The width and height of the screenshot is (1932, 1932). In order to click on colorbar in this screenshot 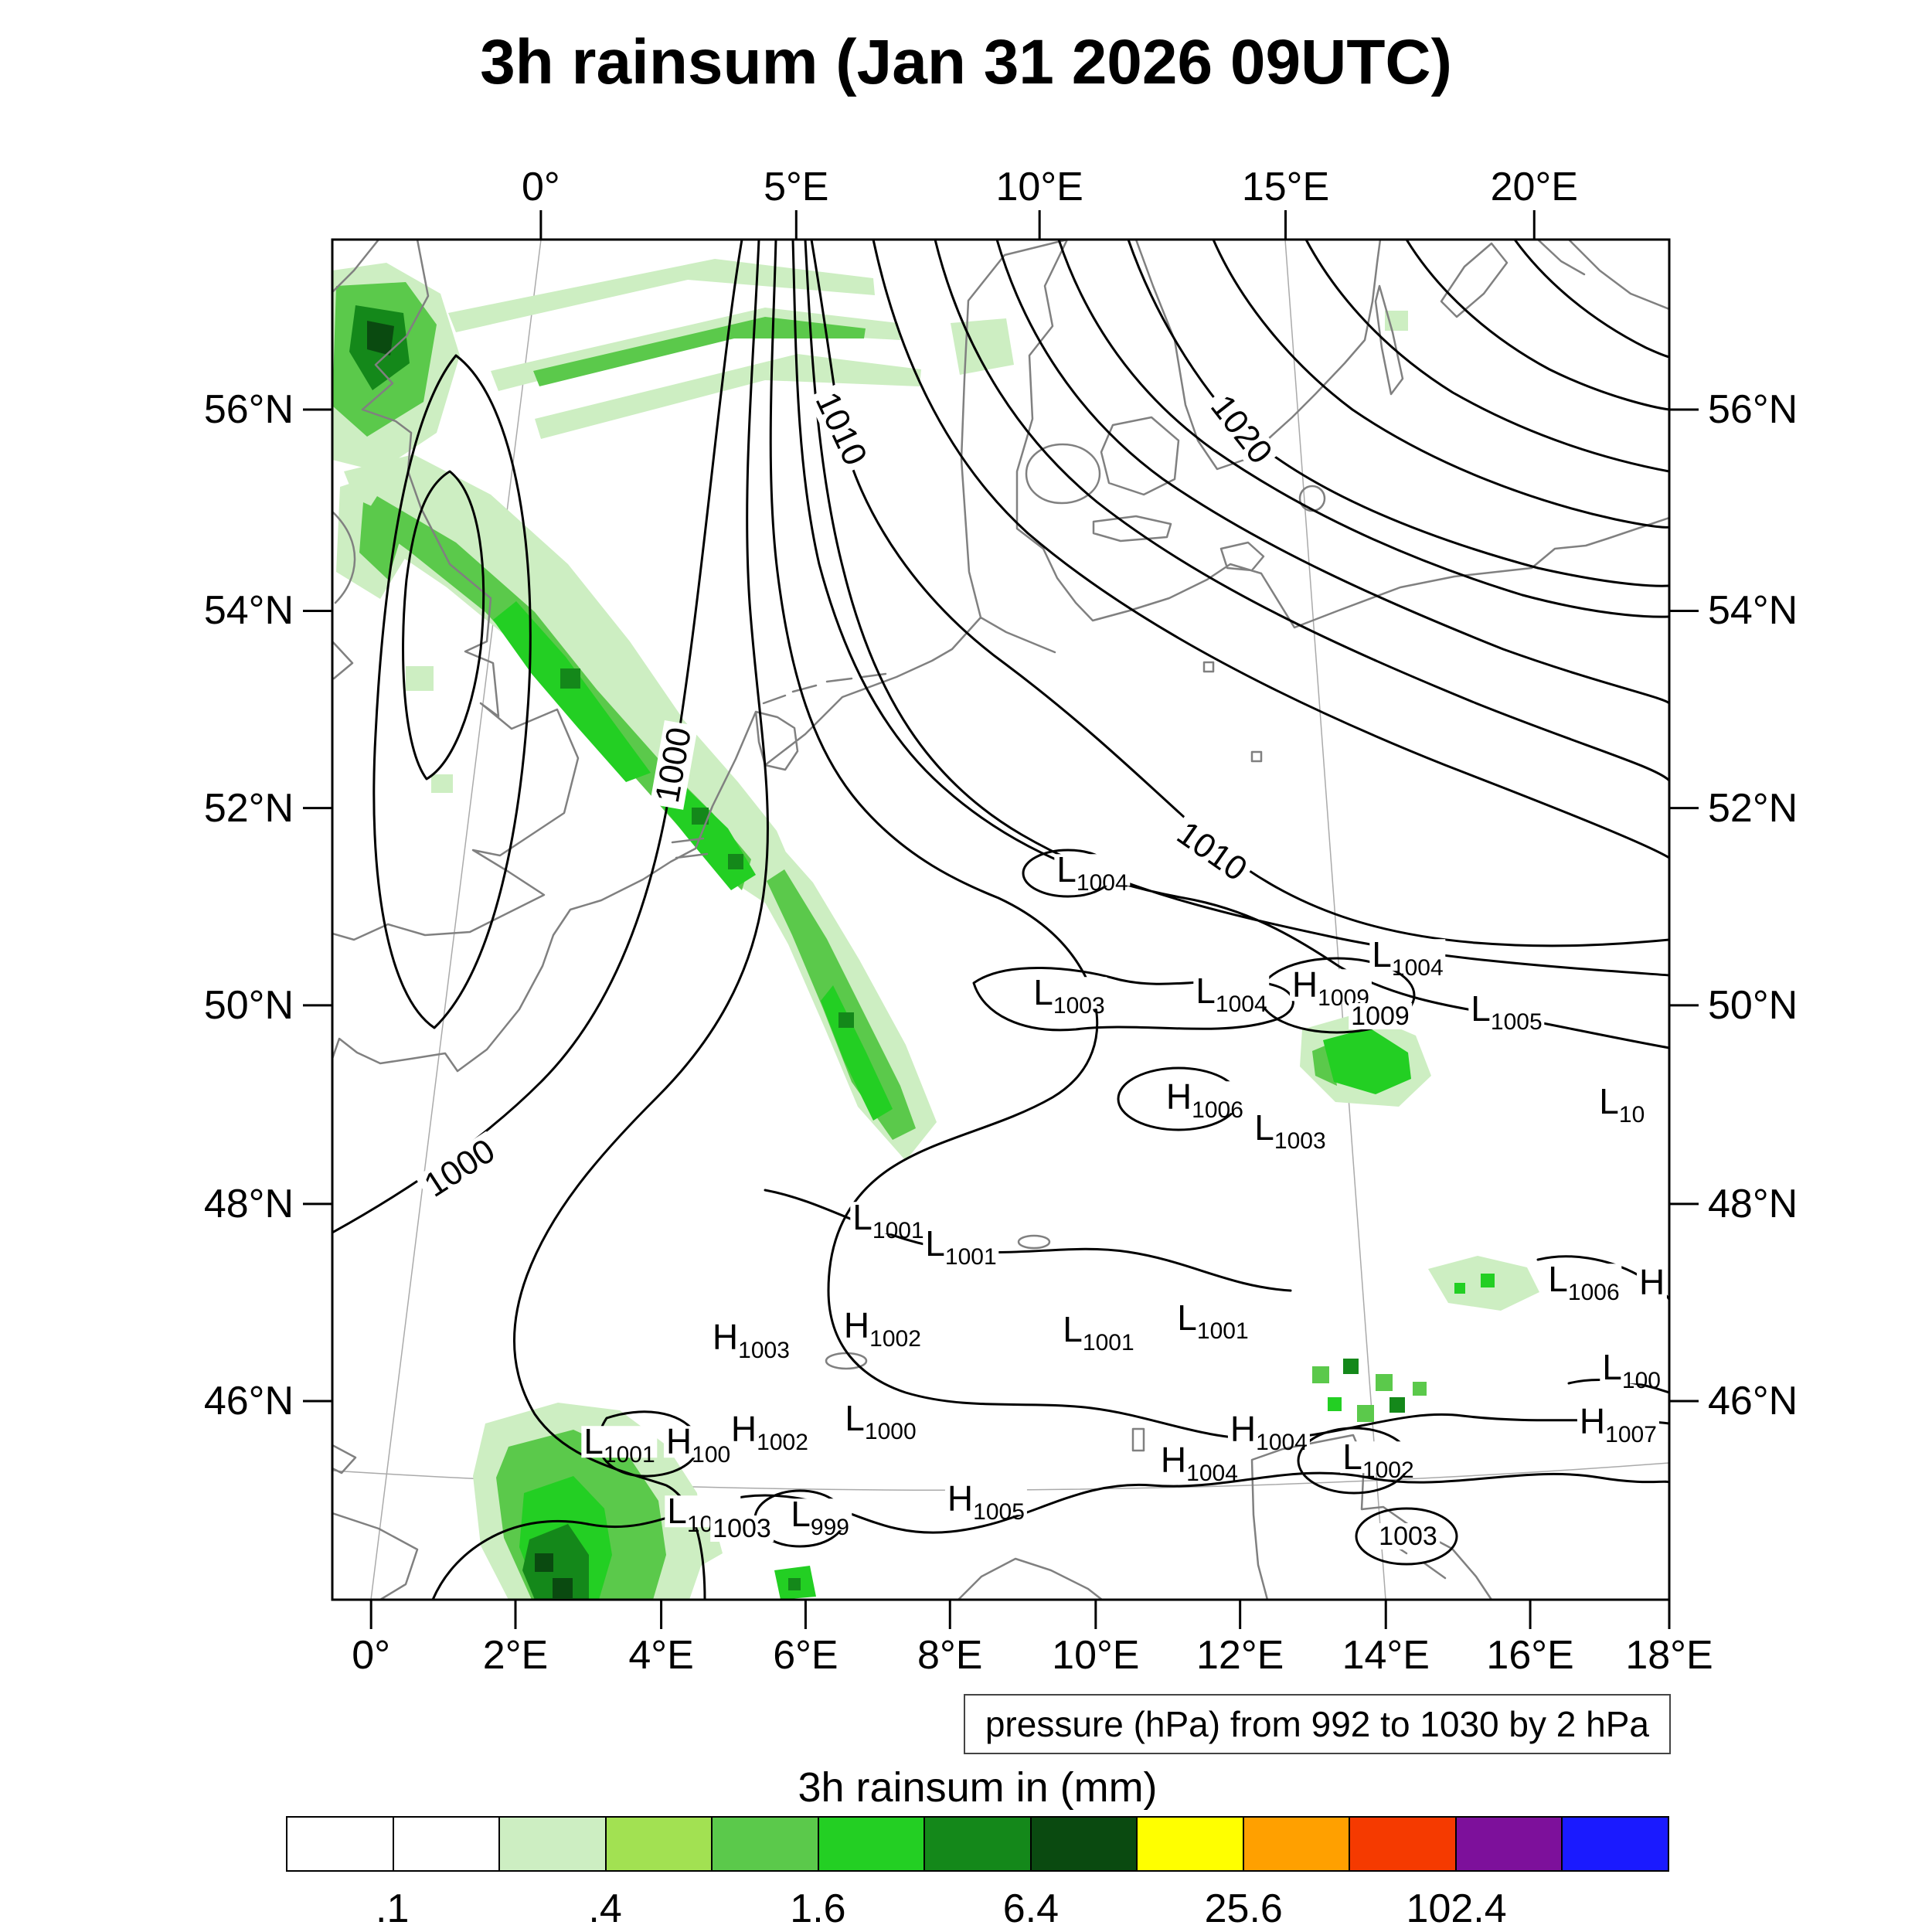, I will do `click(978, 1844)`.